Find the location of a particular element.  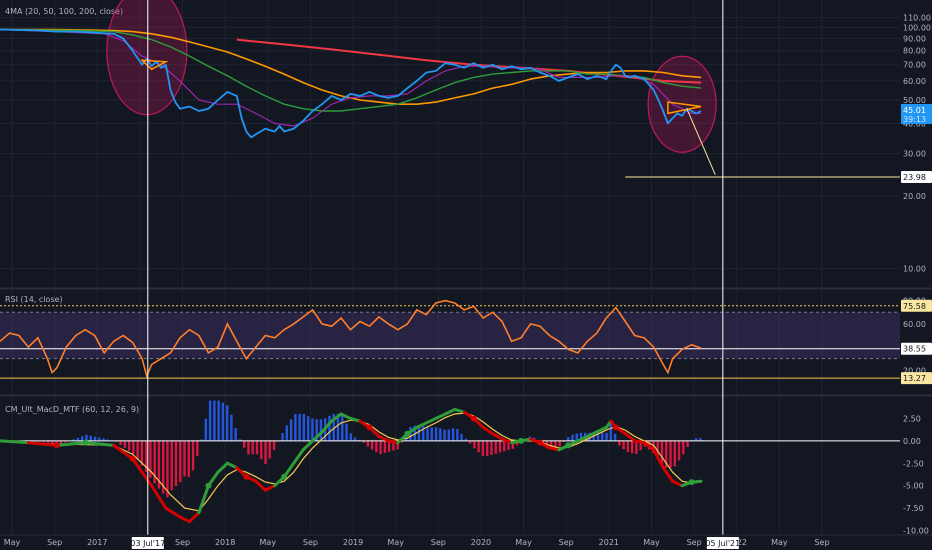

rsi-lower-badge-bg is located at coordinates (916, 378).